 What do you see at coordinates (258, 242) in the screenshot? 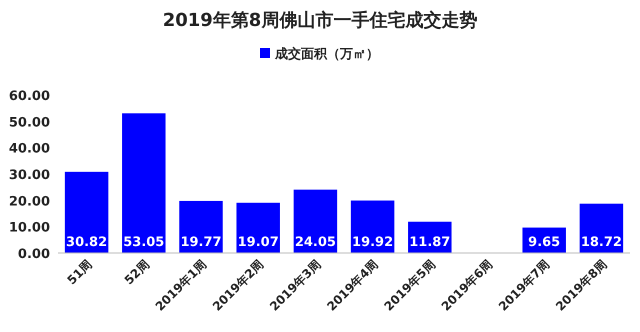
I see `data-label: 19.07` at bounding box center [258, 242].